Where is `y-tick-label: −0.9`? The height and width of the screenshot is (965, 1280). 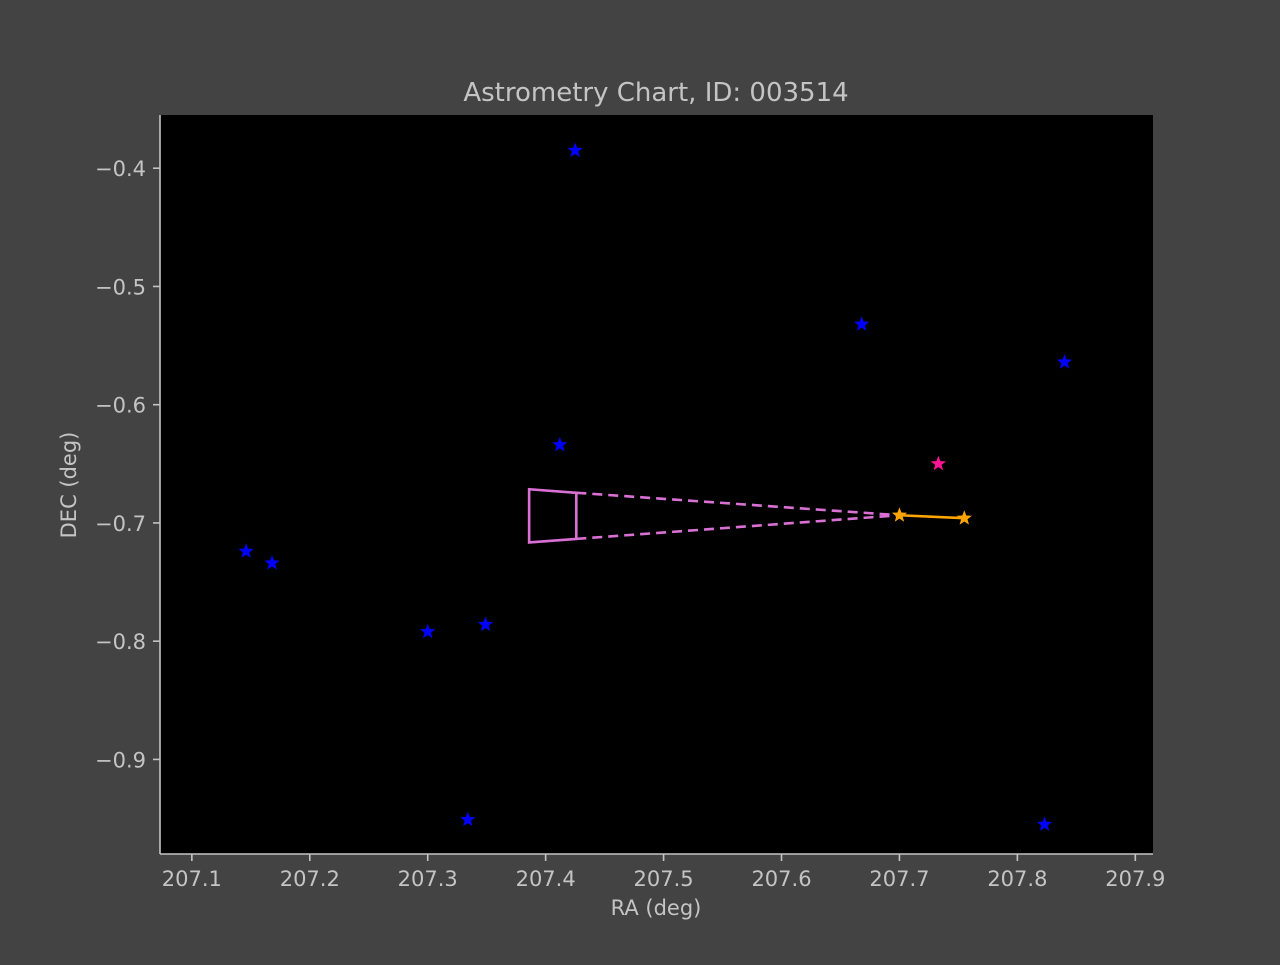
y-tick-label: −0.9 is located at coordinates (120, 760).